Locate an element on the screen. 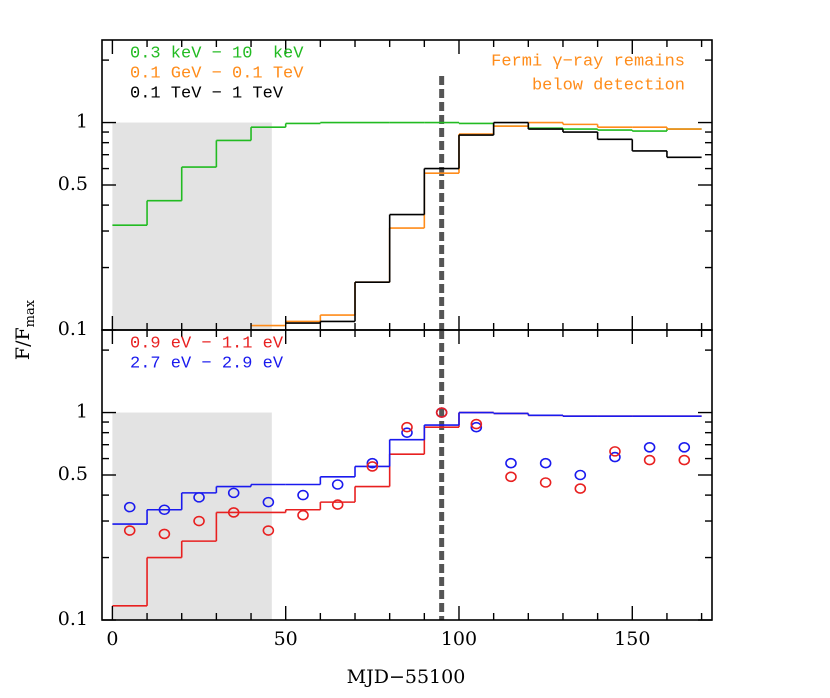  annotation: Fermi γ−ray remains is located at coordinates (588, 61).